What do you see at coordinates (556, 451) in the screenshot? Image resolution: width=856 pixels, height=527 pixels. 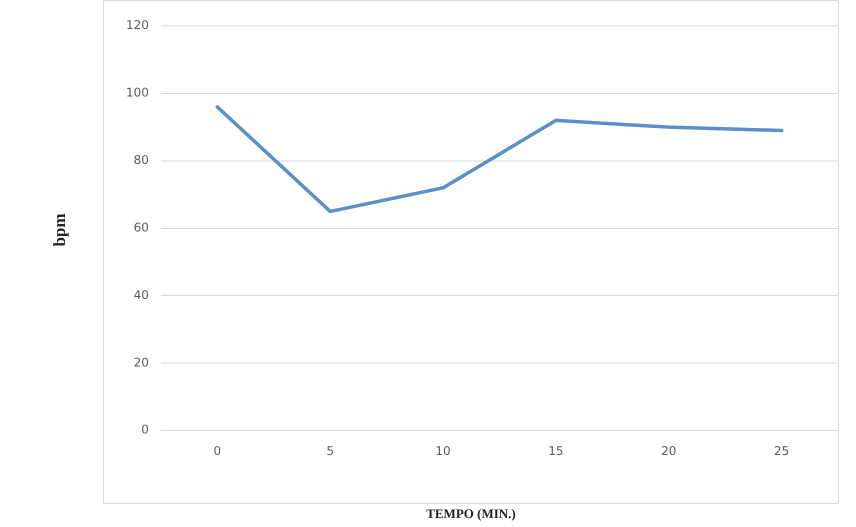 I see `x-tick-label: 15` at bounding box center [556, 451].